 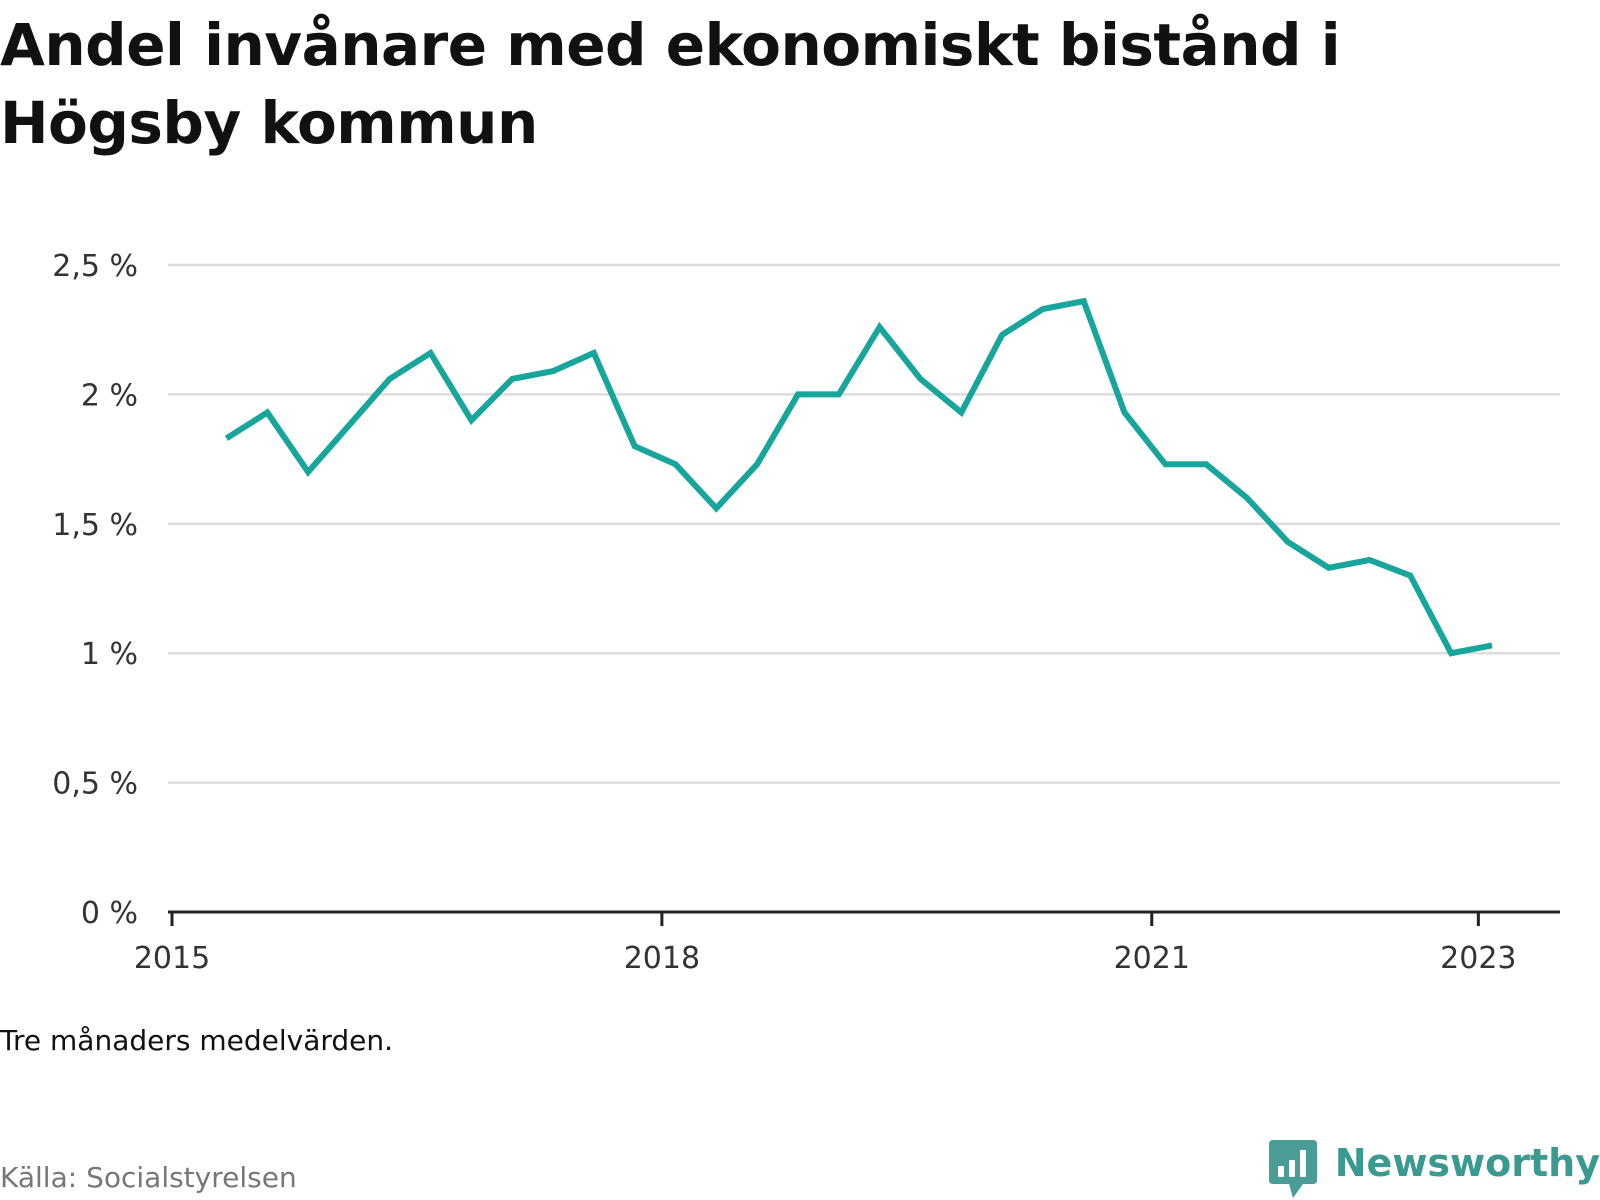 What do you see at coordinates (1292, 1169) in the screenshot?
I see `newsworthy-chart-bubble-icon` at bounding box center [1292, 1169].